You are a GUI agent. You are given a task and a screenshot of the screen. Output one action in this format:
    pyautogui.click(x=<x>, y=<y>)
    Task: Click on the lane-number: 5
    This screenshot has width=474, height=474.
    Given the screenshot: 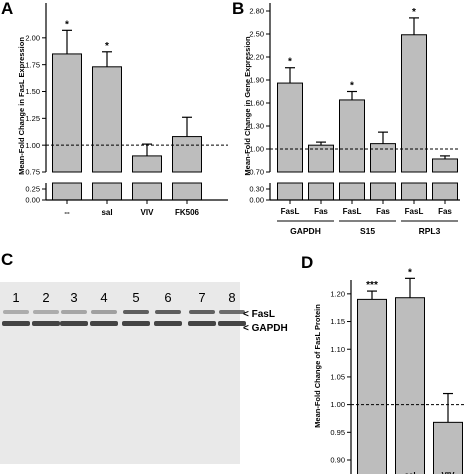 What is the action you would take?
    pyautogui.click(x=135, y=297)
    